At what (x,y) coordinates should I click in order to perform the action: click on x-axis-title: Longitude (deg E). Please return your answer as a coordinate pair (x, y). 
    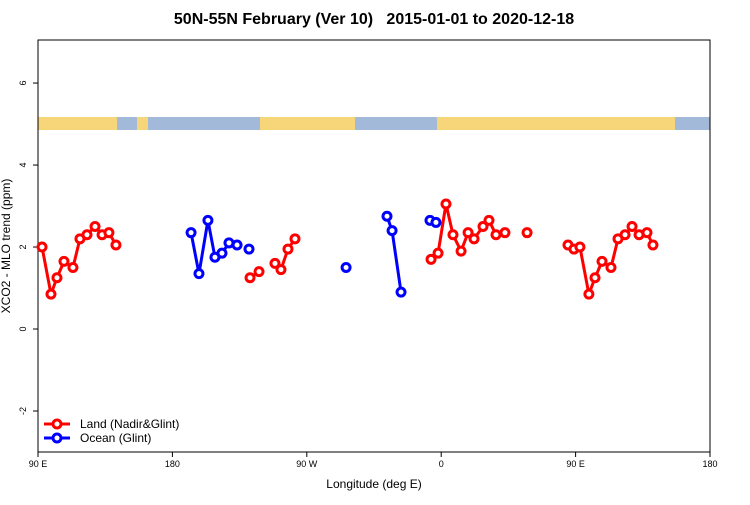
    Looking at the image, I should click on (373, 484).